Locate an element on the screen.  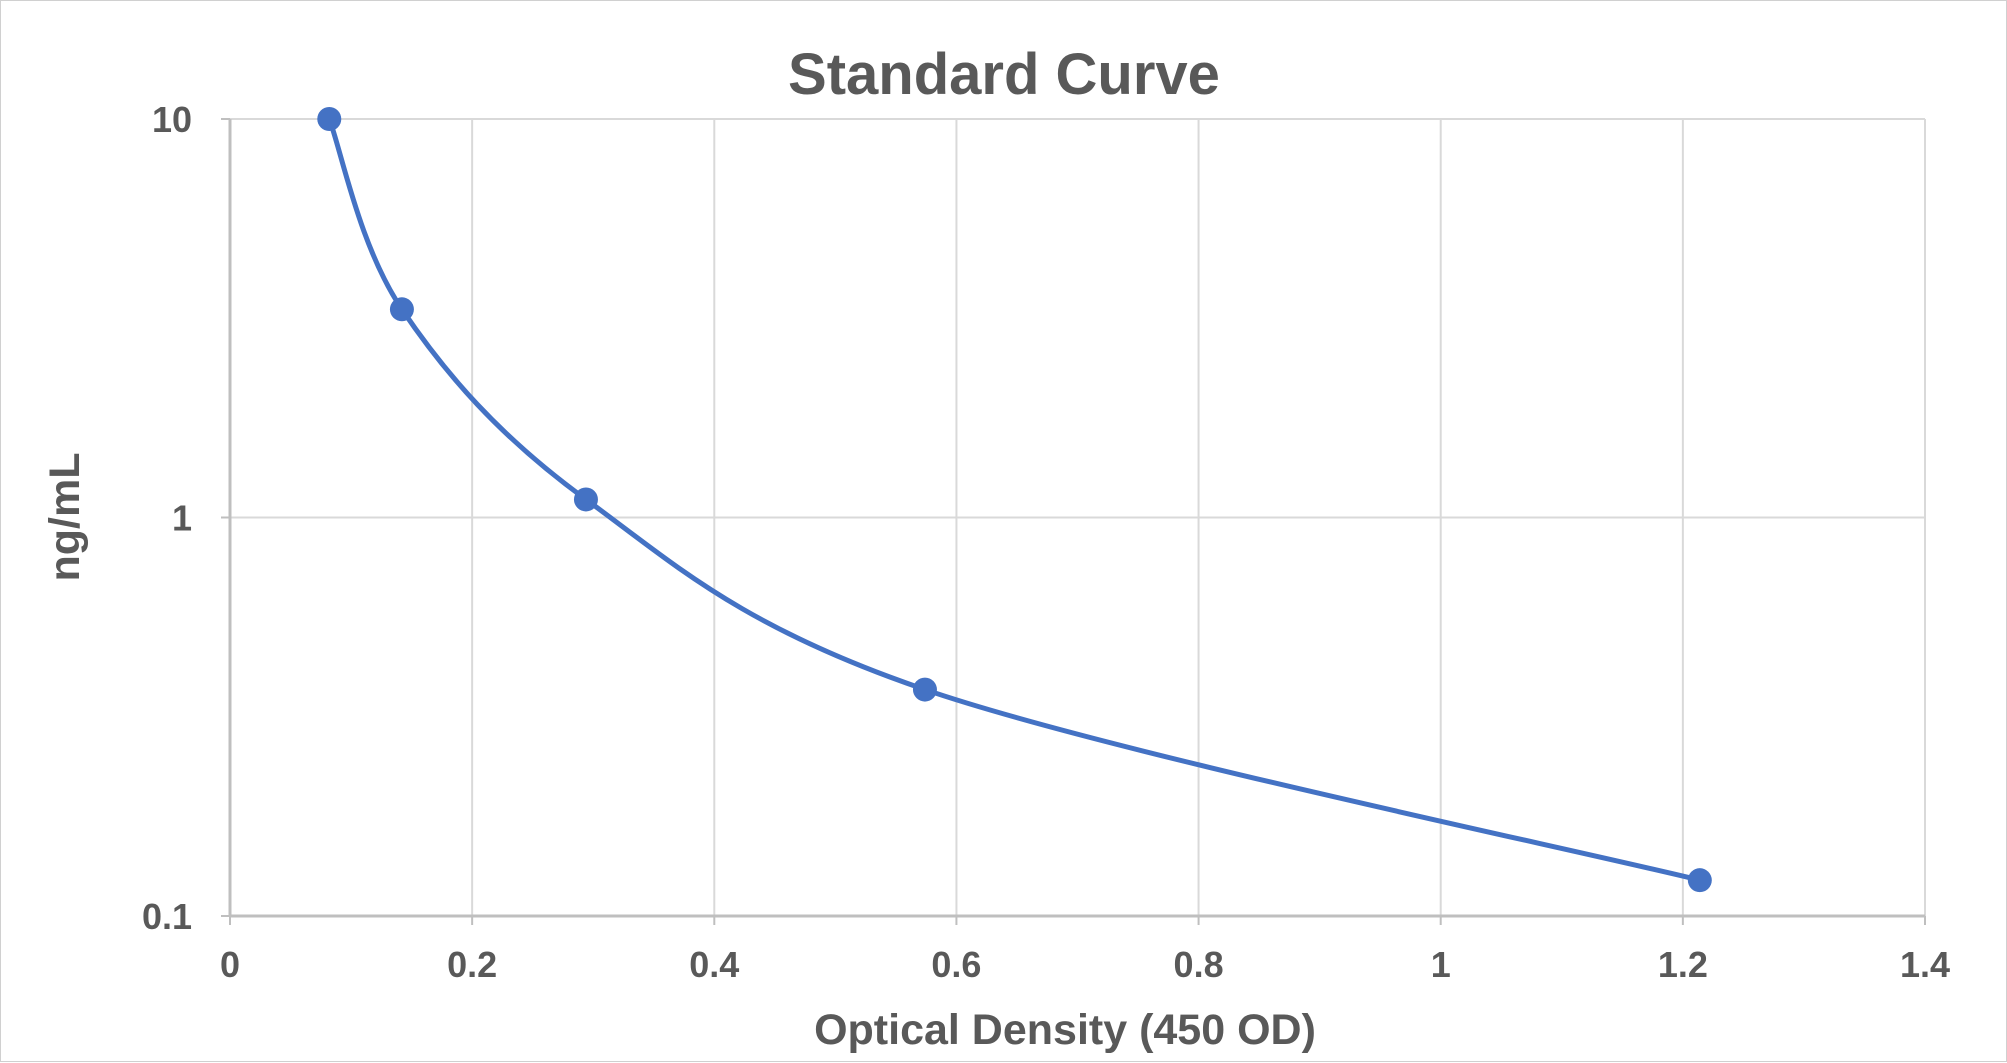
y-axis-title: ng/mL is located at coordinates (65, 517).